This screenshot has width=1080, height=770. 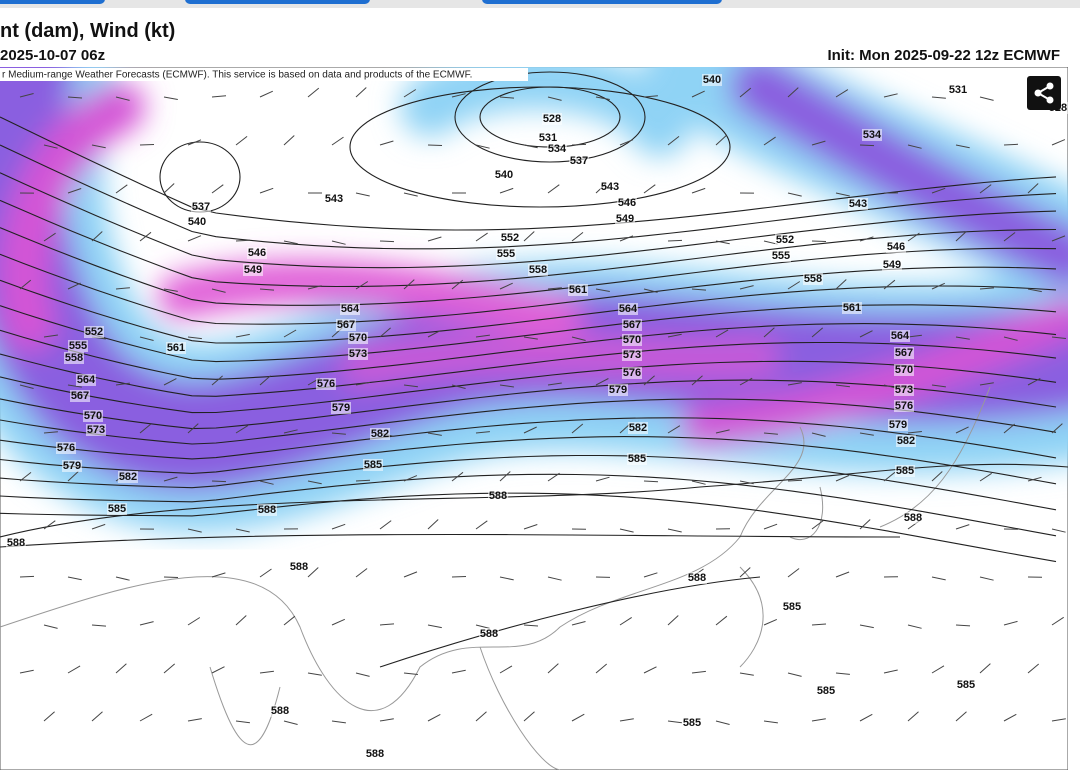 What do you see at coordinates (1044, 93) in the screenshot?
I see `share-button` at bounding box center [1044, 93].